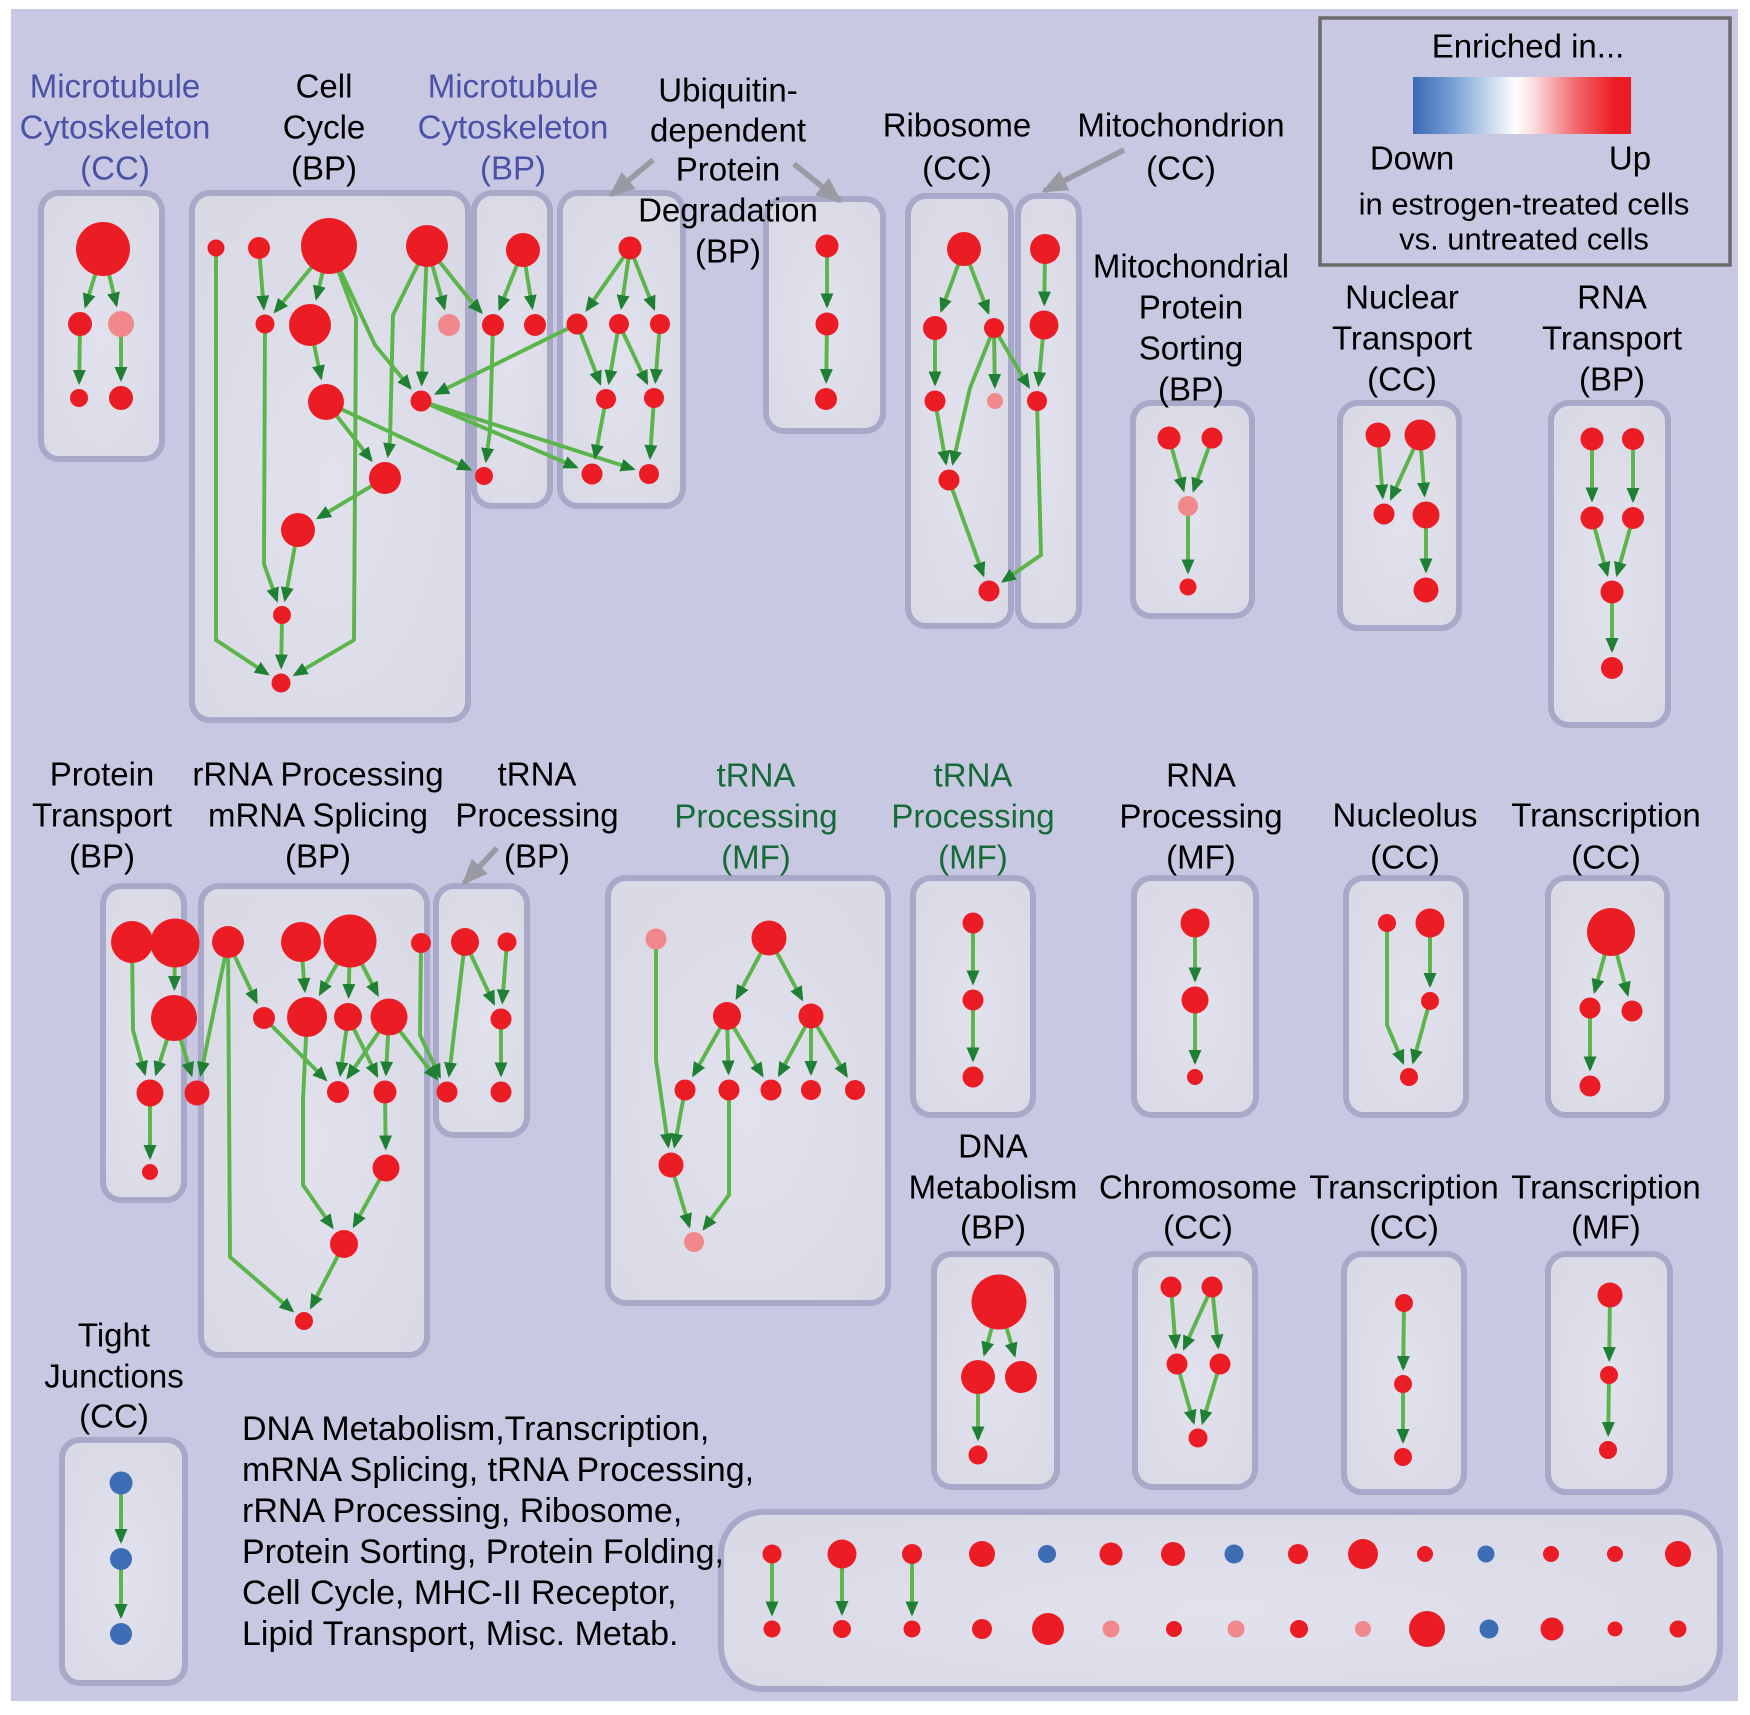 The width and height of the screenshot is (1750, 1715). What do you see at coordinates (727, 90) in the screenshot?
I see `svg-text: Ubiquitin-` at bounding box center [727, 90].